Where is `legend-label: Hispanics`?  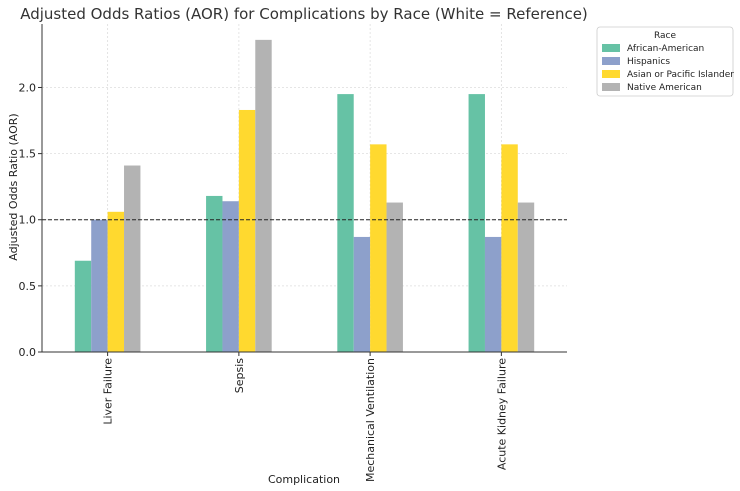
legend-label: Hispanics is located at coordinates (648, 62).